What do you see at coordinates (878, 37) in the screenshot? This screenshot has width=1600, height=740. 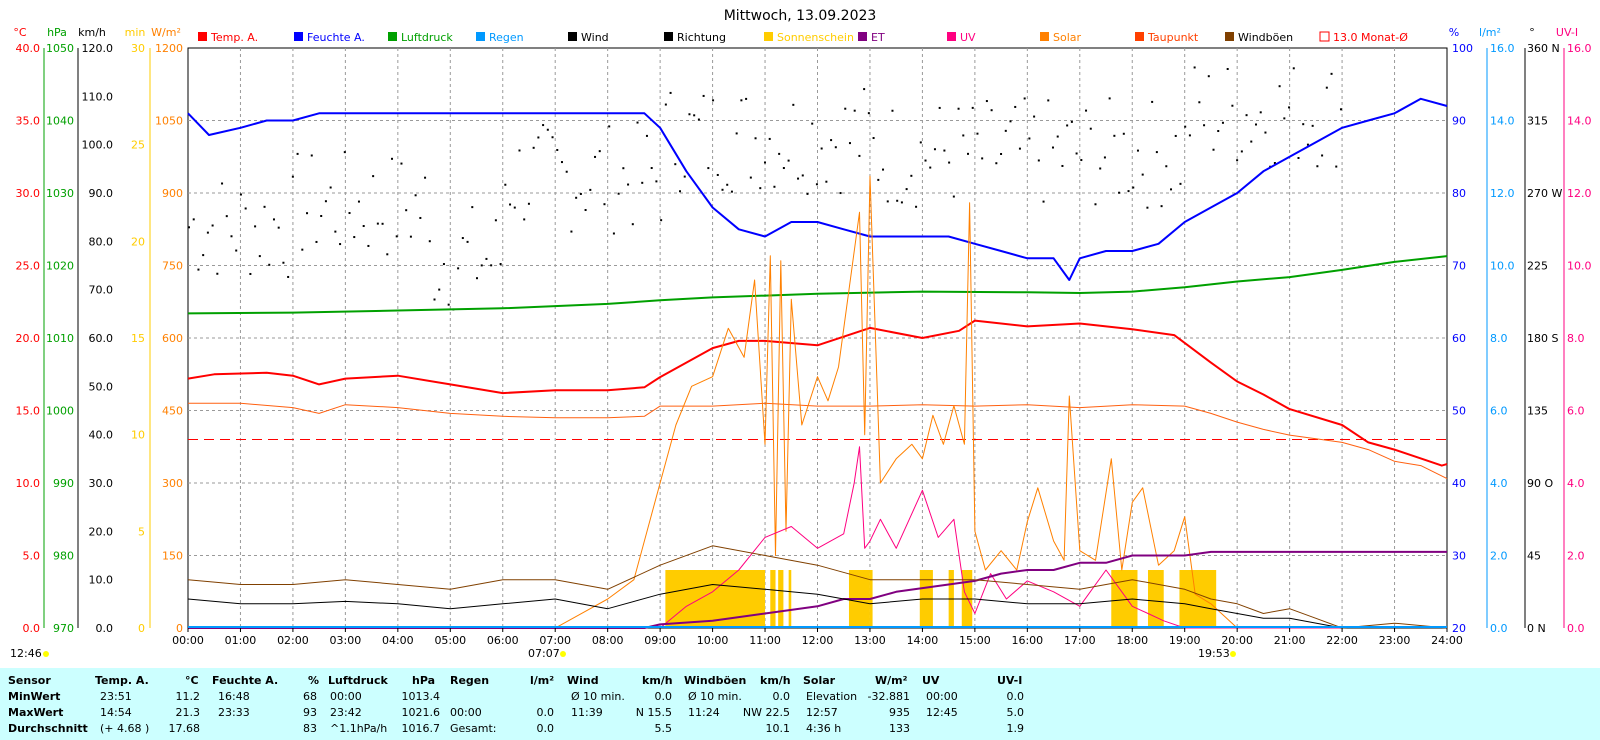 I see `legend-label-7: ET` at bounding box center [878, 37].